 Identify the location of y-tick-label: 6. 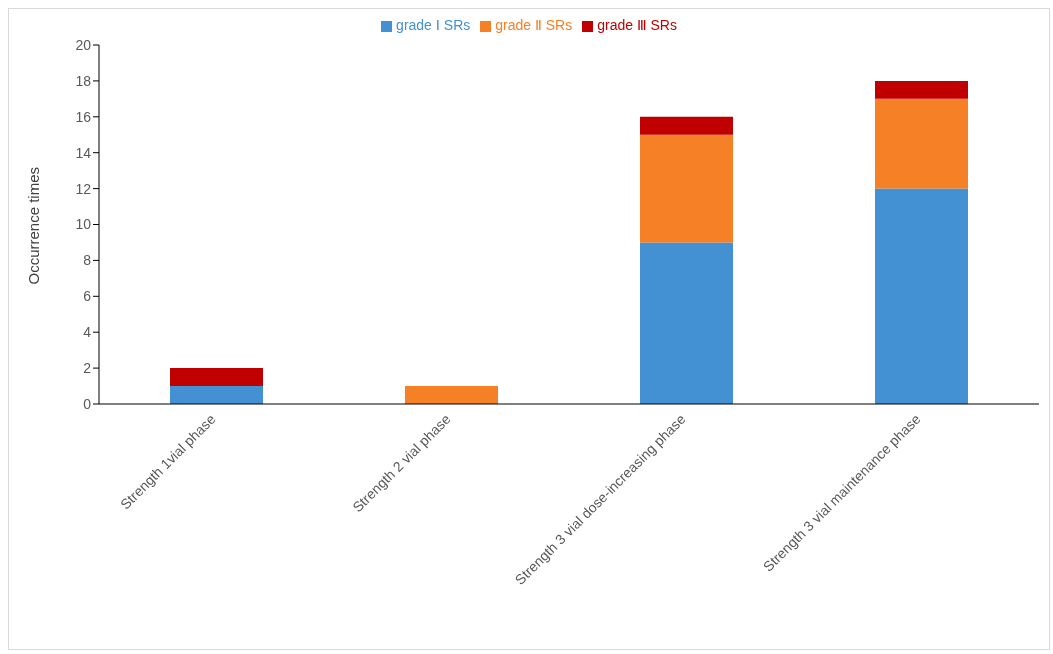
(87, 296).